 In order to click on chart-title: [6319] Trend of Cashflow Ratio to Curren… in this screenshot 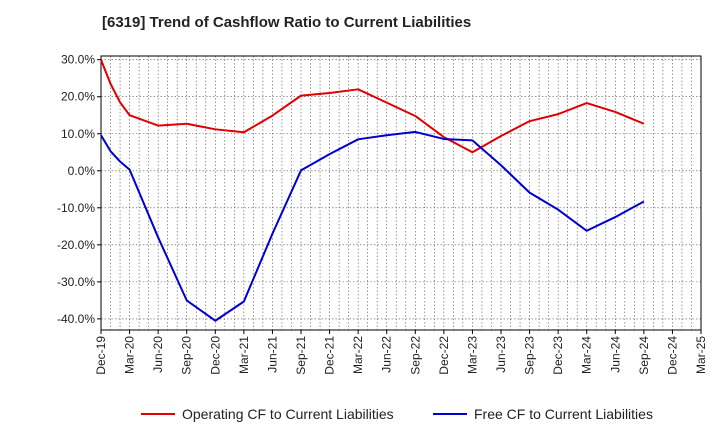, I will do `click(287, 22)`.